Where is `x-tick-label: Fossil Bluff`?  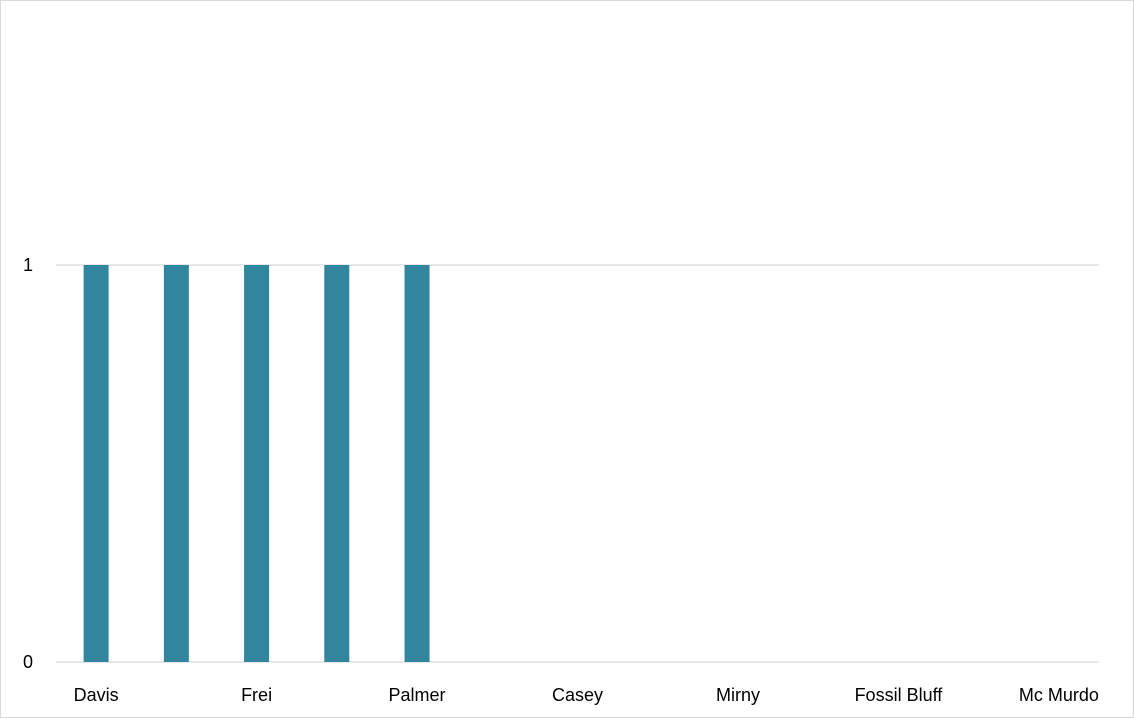 x-tick-label: Fossil Bluff is located at coordinates (899, 695).